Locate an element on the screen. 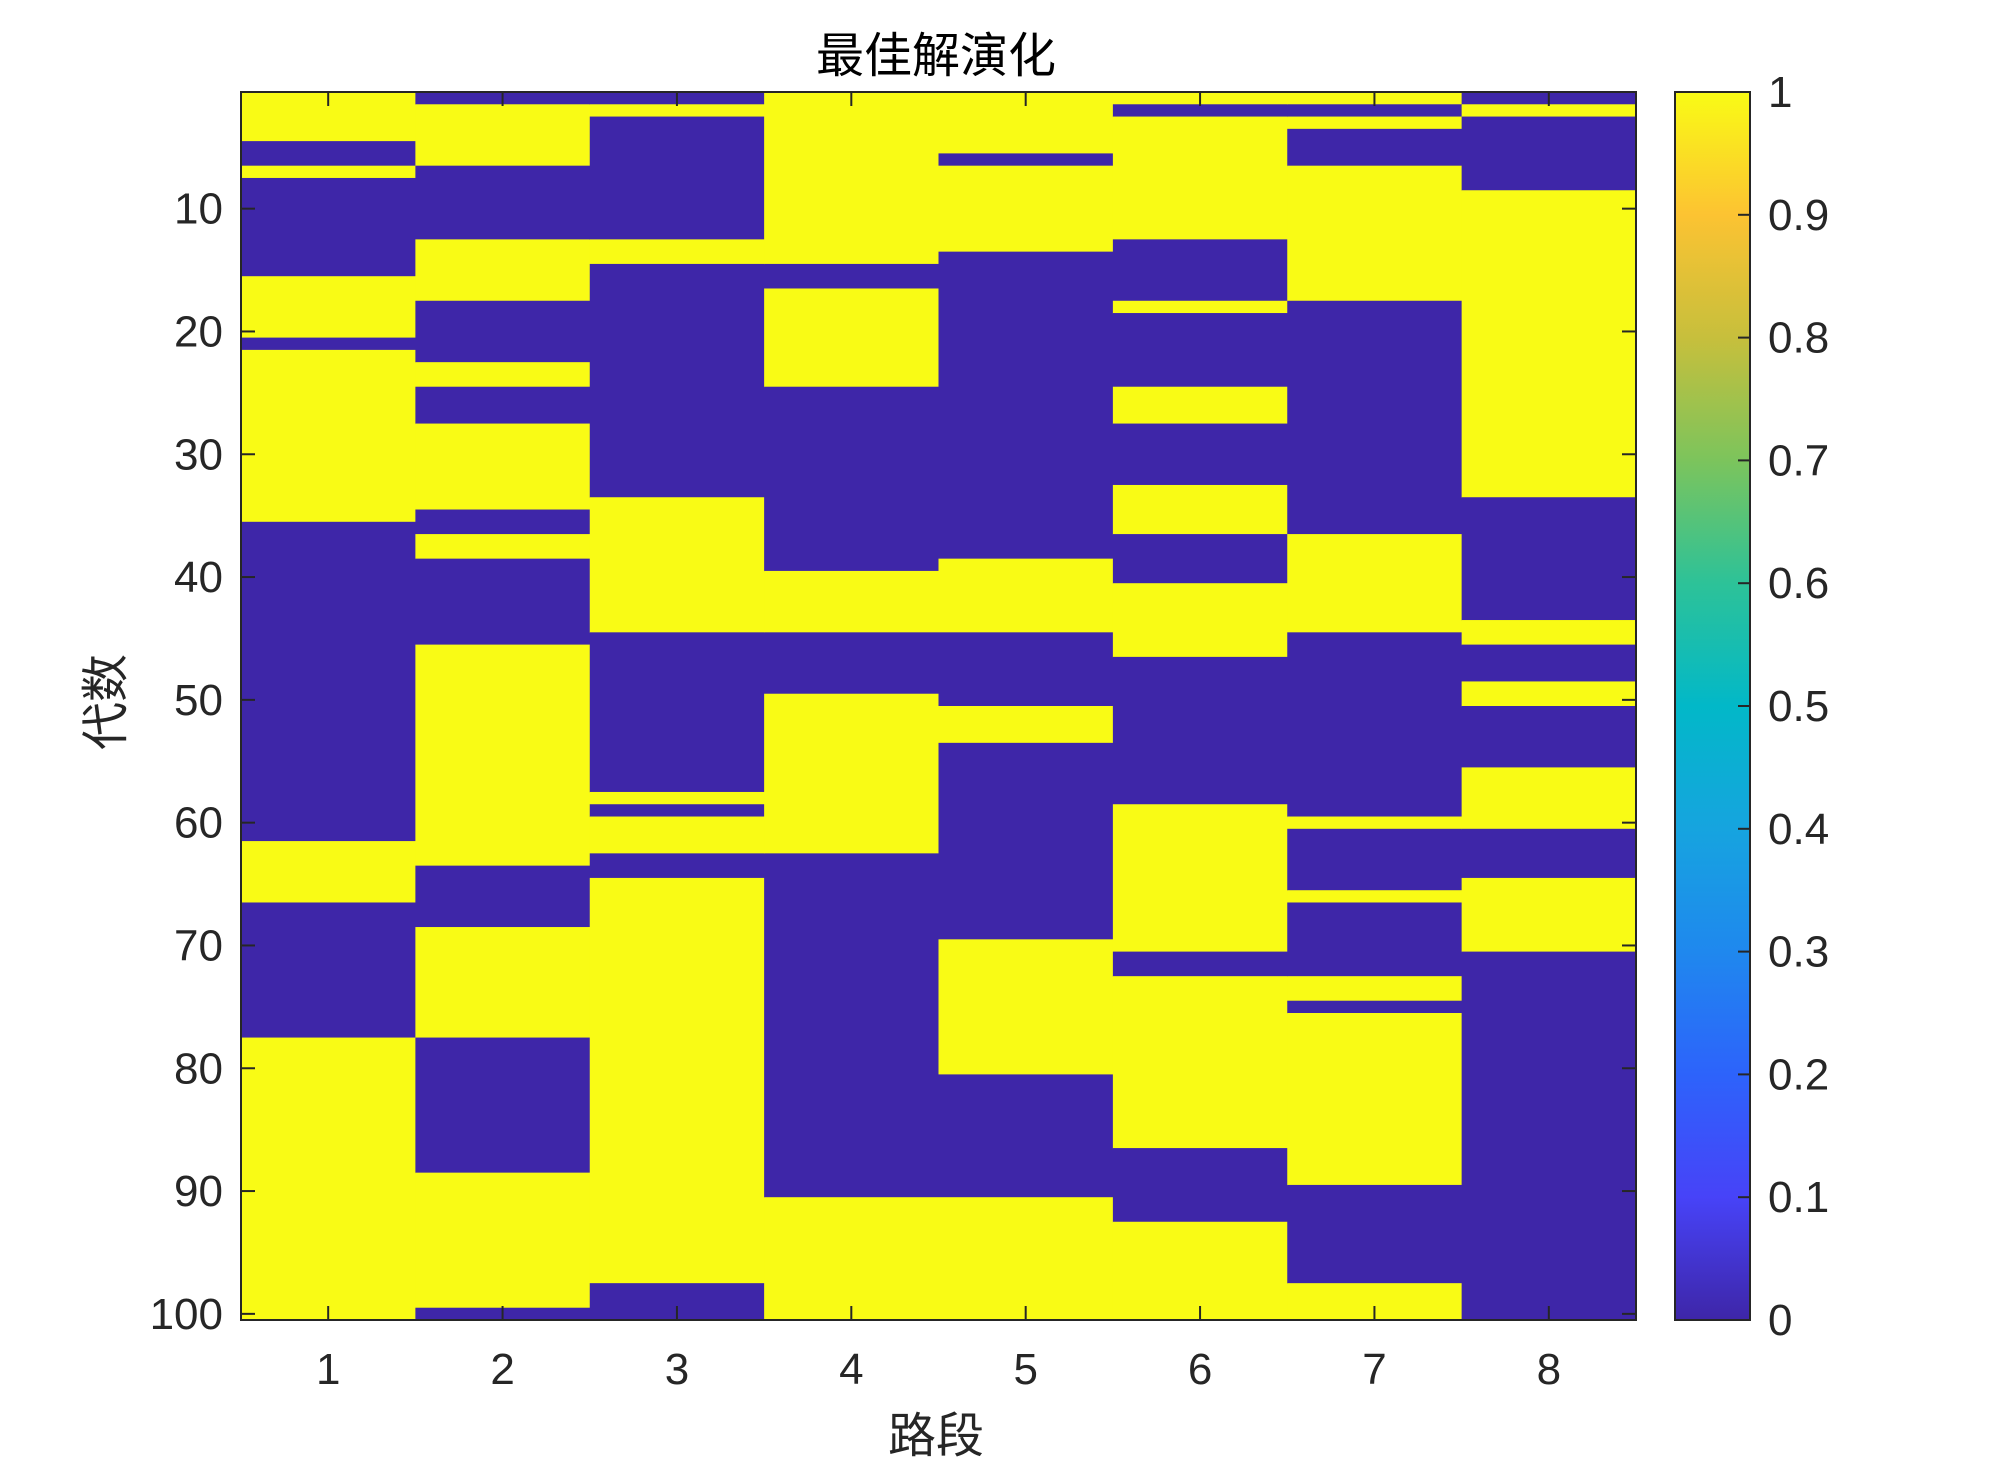  y-tick-label: 90 is located at coordinates (198, 1191).